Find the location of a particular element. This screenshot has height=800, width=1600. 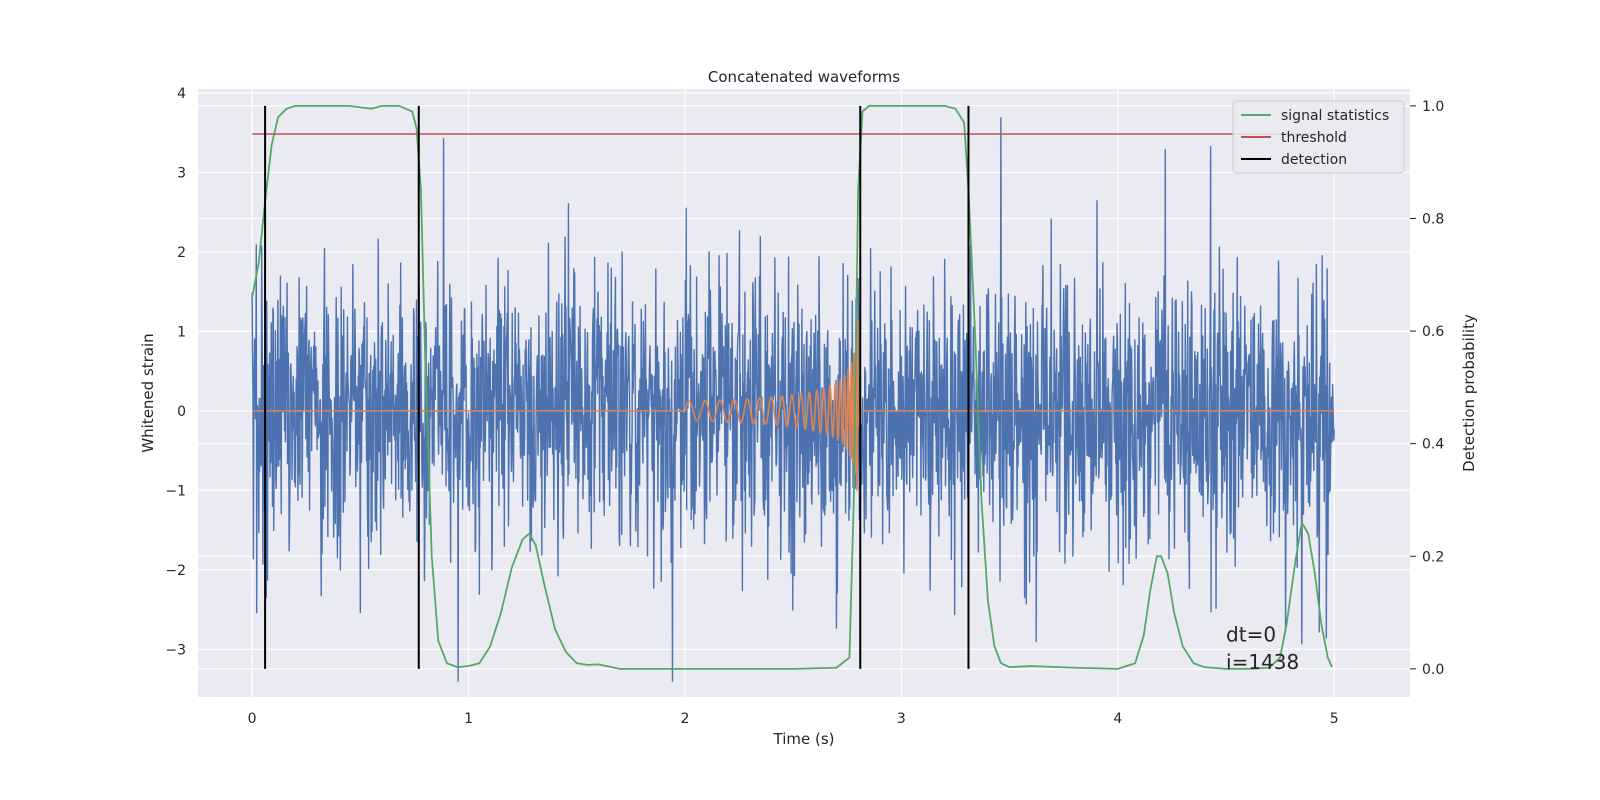

x-tick-label: 1 is located at coordinates (468, 719).